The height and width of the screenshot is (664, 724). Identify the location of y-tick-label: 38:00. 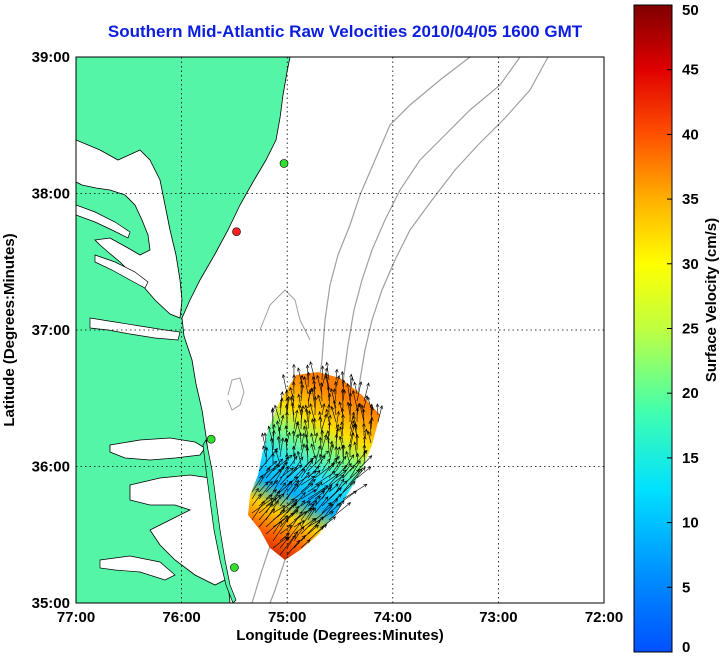
(51, 194).